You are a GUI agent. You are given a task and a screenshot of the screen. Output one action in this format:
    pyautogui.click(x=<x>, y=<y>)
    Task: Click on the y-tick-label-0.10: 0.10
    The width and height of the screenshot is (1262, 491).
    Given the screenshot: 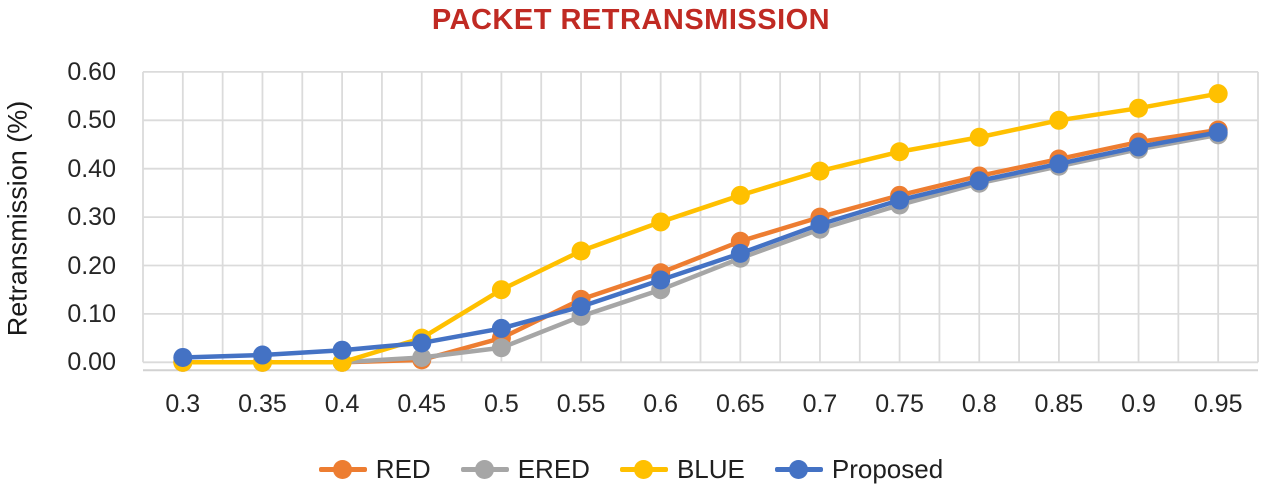 What is the action you would take?
    pyautogui.click(x=91, y=313)
    